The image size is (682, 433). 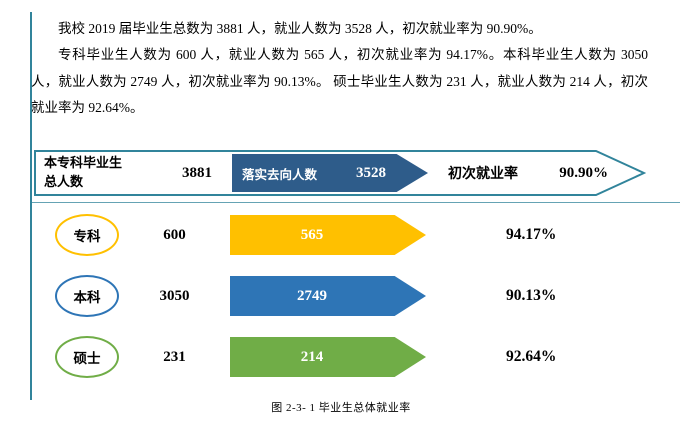 I want to click on header-banner-arrow: 本专科毕业生 总人数 3881 落实去向人数 3528 初次就业率 90.90%, so click(x=340, y=173).